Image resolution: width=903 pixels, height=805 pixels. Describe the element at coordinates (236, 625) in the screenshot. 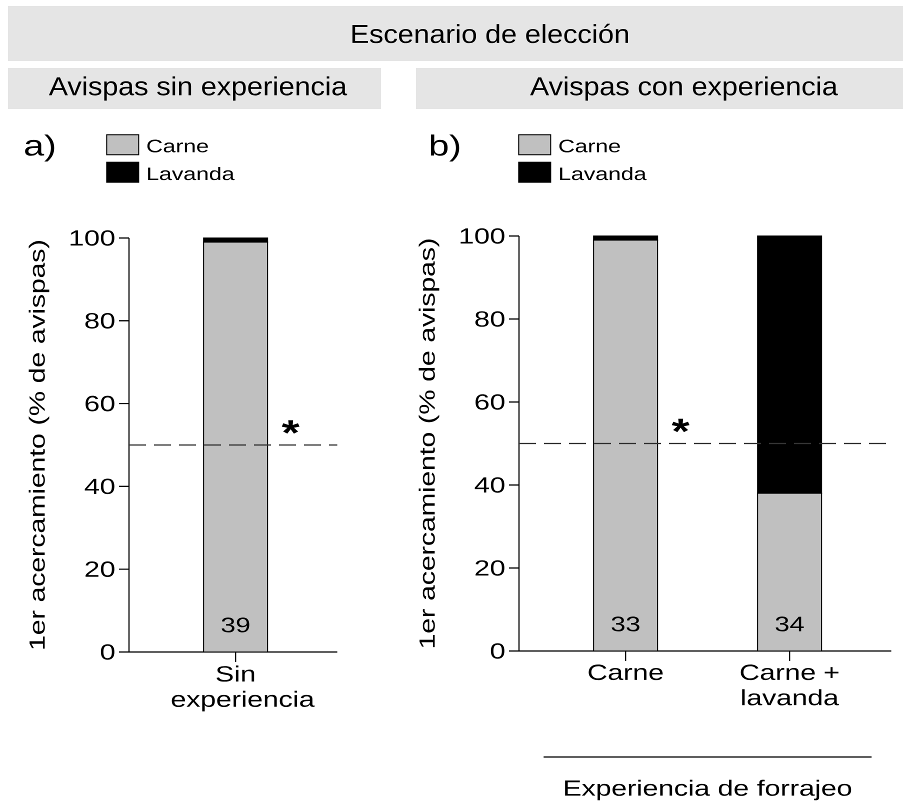

I see `annotation: 39` at that location.